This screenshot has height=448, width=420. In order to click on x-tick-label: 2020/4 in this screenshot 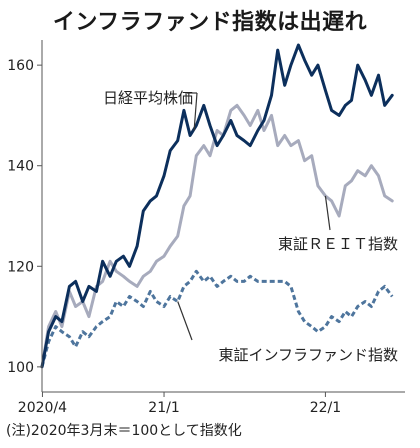, I will do `click(42, 408)`.